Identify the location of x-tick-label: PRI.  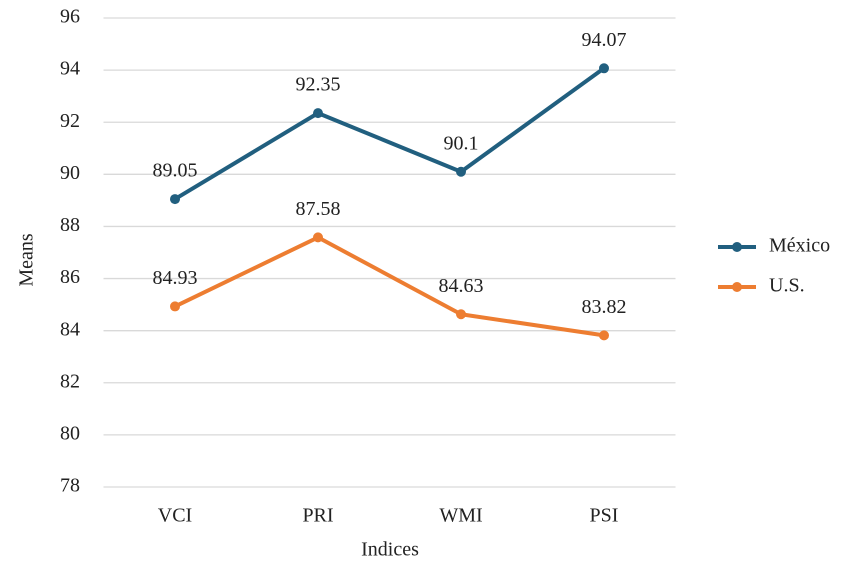
(317, 516).